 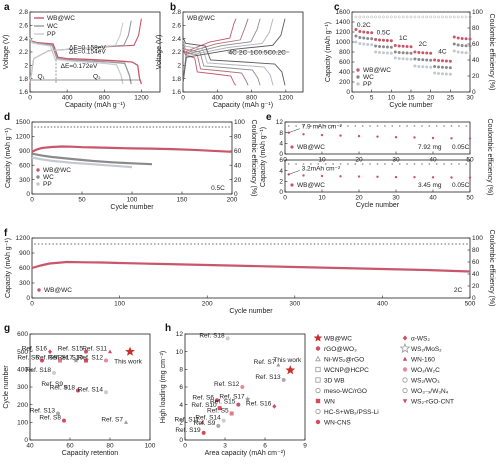 What do you see at coordinates (340, 349) in the screenshot?
I see `legend-label: rGO@WO₃` at bounding box center [340, 349].